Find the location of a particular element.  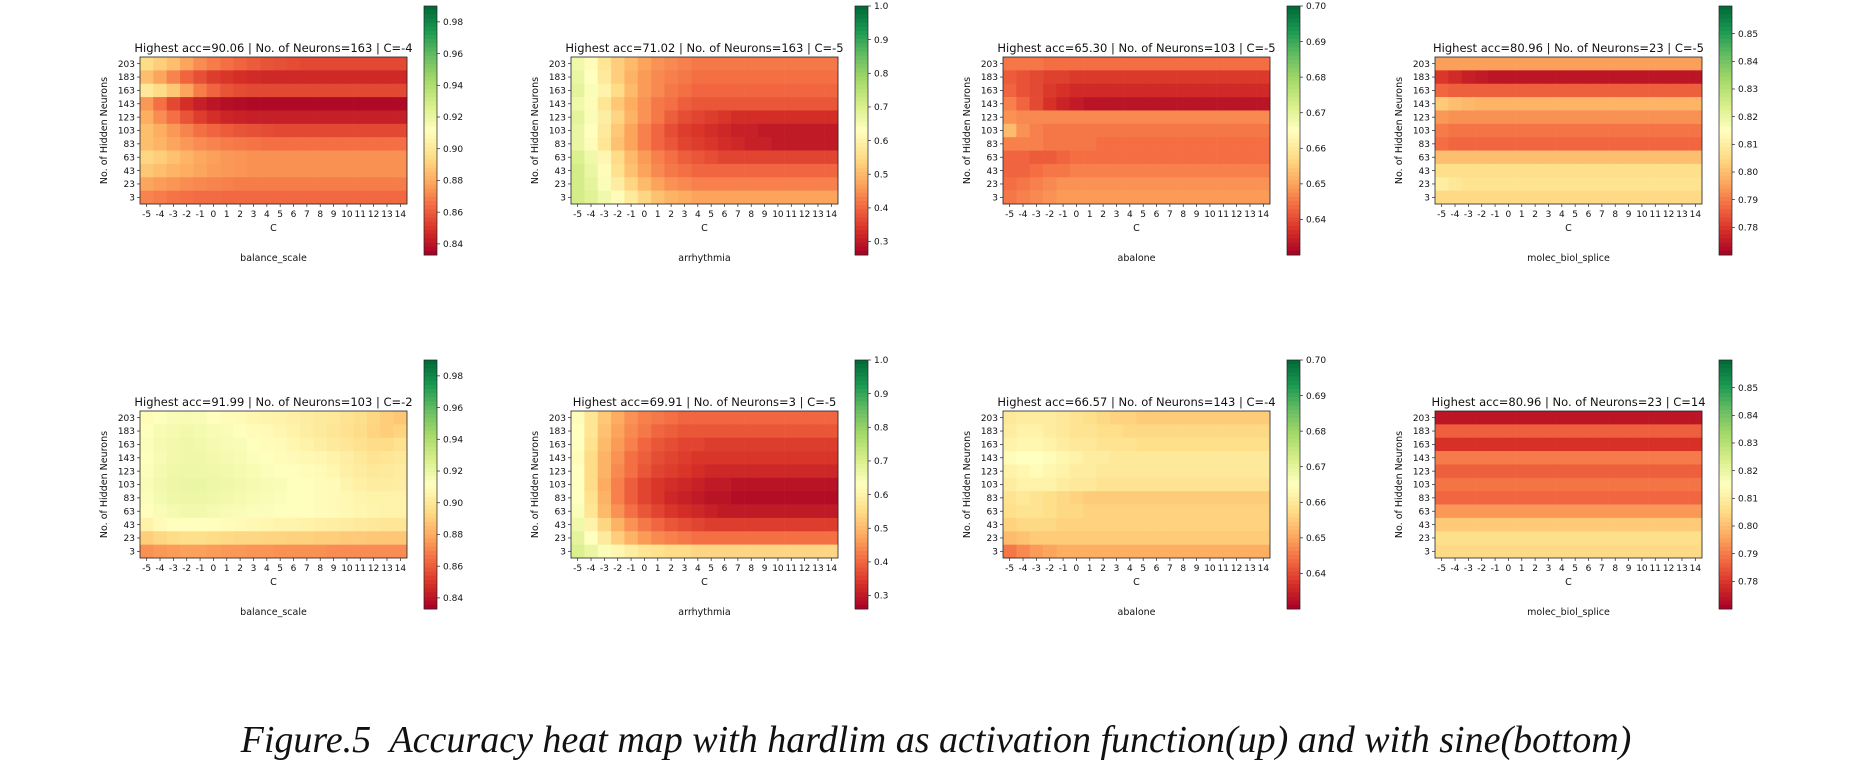

colorbar: 0.640.650.660.670.680.690.70 is located at coordinates (1306, 129).